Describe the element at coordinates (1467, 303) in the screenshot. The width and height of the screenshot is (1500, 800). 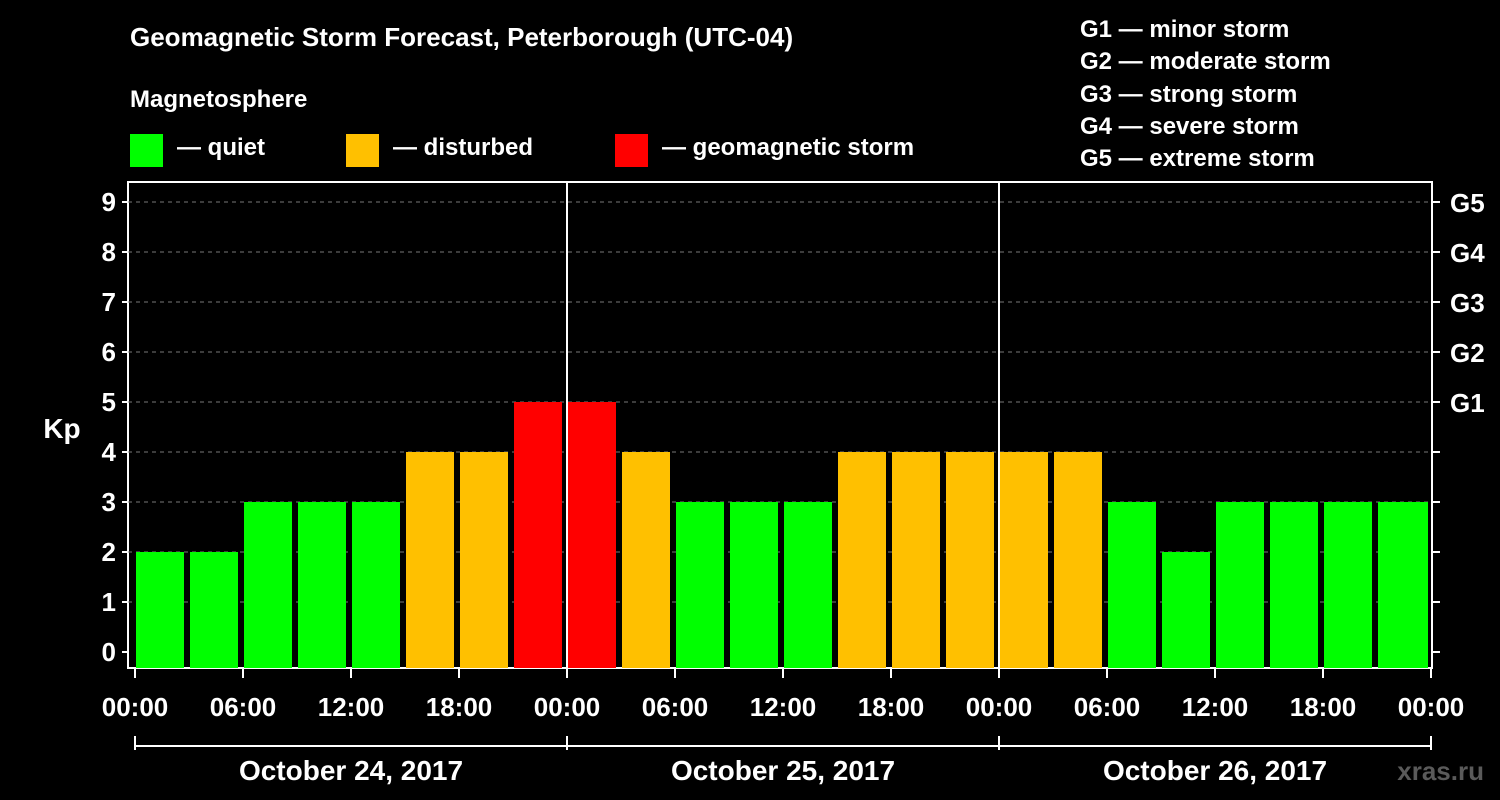
I see `g-scale-tick-label: G3` at that location.